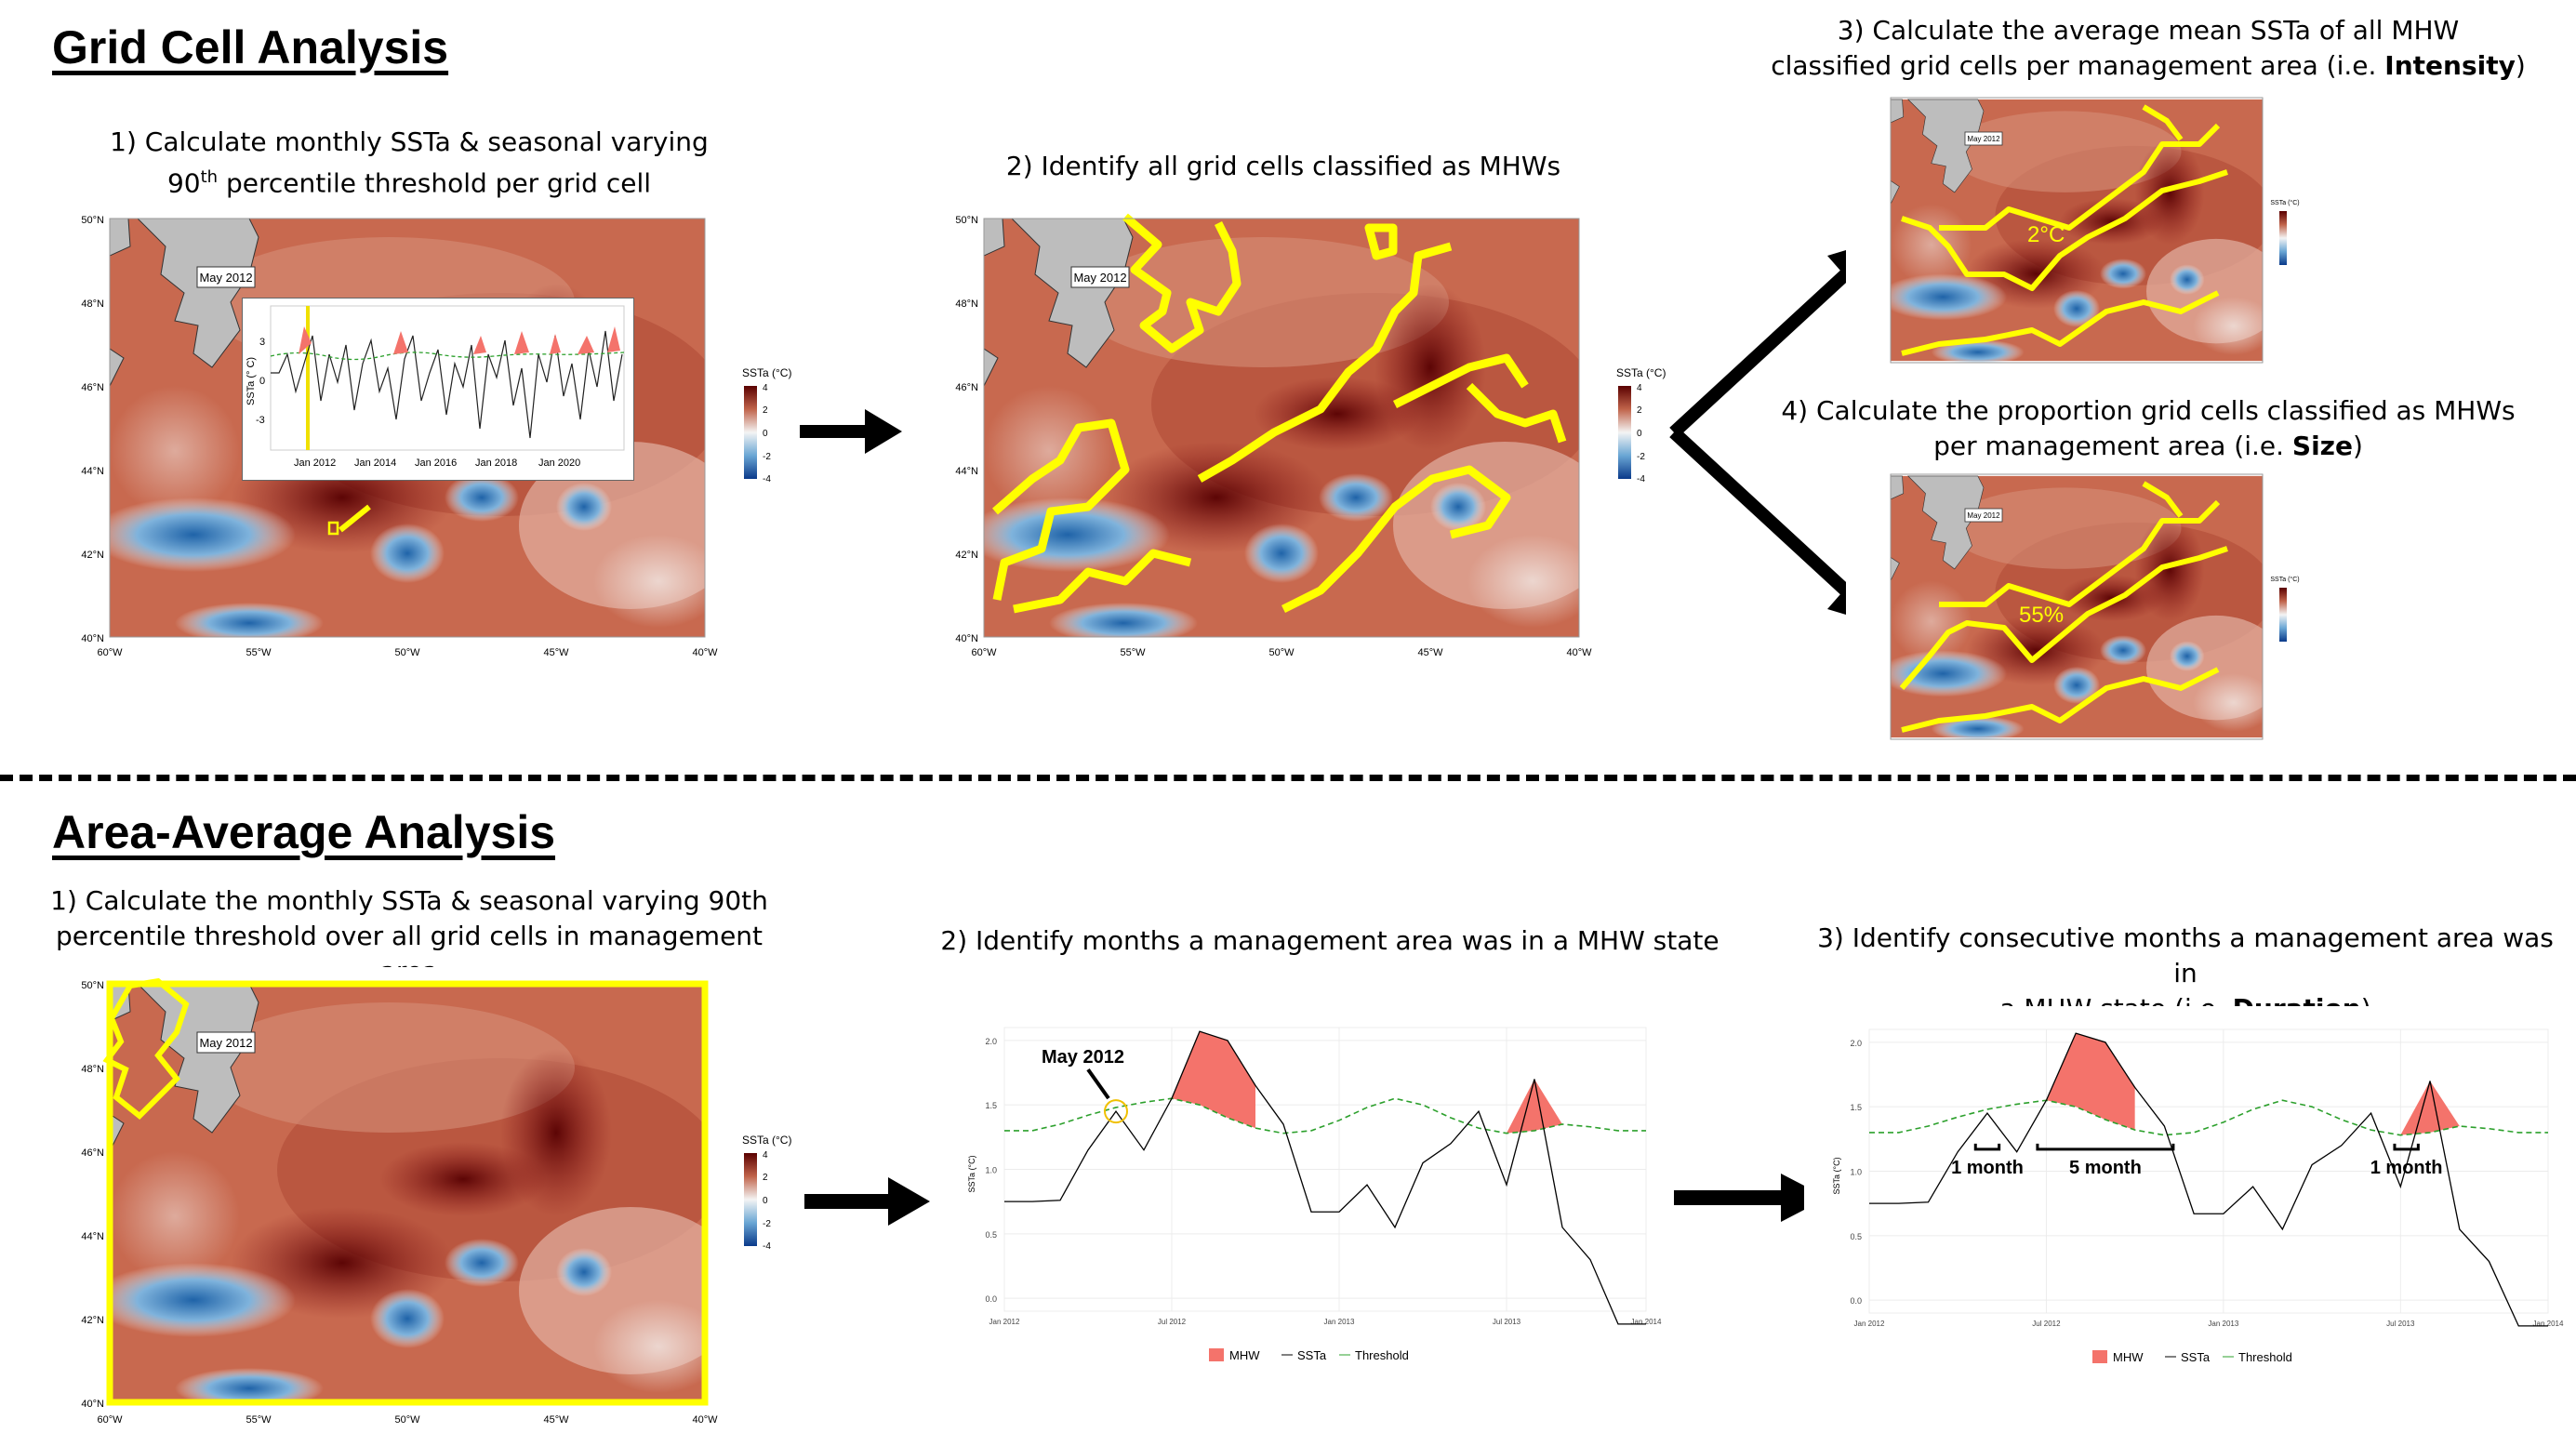  What do you see at coordinates (459, 340) in the screenshot?
I see `inset-mhw-fill` at bounding box center [459, 340].